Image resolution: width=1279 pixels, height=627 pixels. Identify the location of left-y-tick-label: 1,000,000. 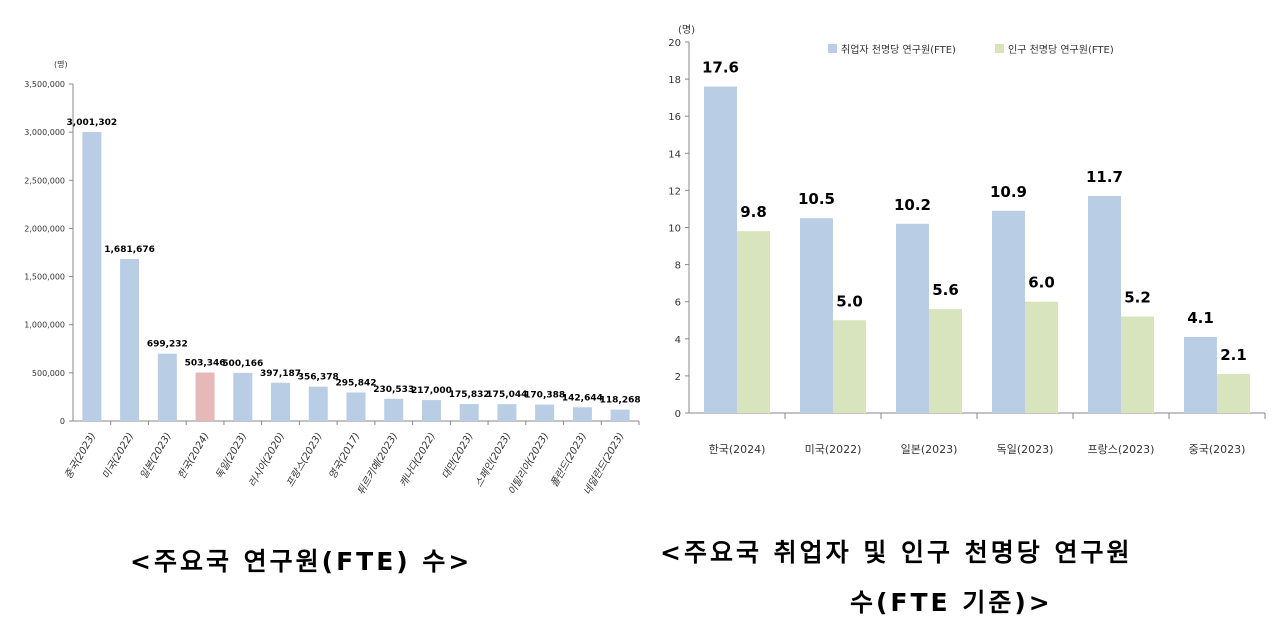
(44, 325).